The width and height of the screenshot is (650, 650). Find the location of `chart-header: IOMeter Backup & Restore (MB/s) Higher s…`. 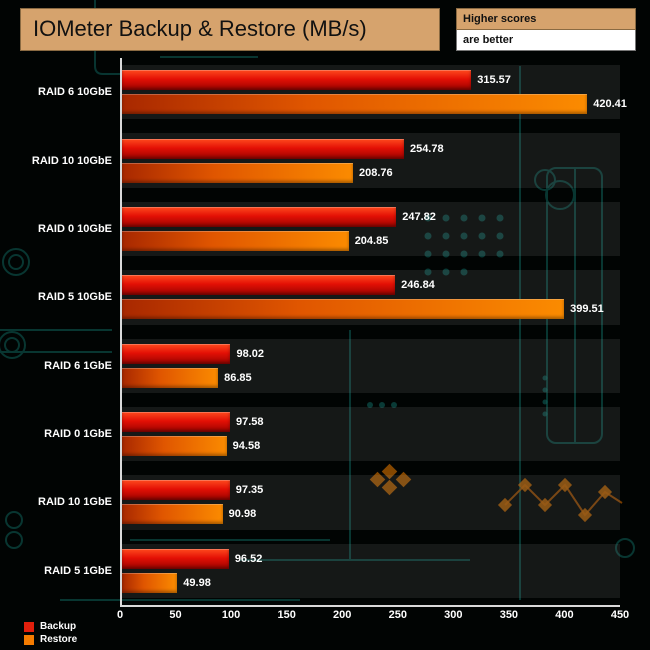

chart-header: IOMeter Backup & Restore (MB/s) Higher s… is located at coordinates (328, 29).